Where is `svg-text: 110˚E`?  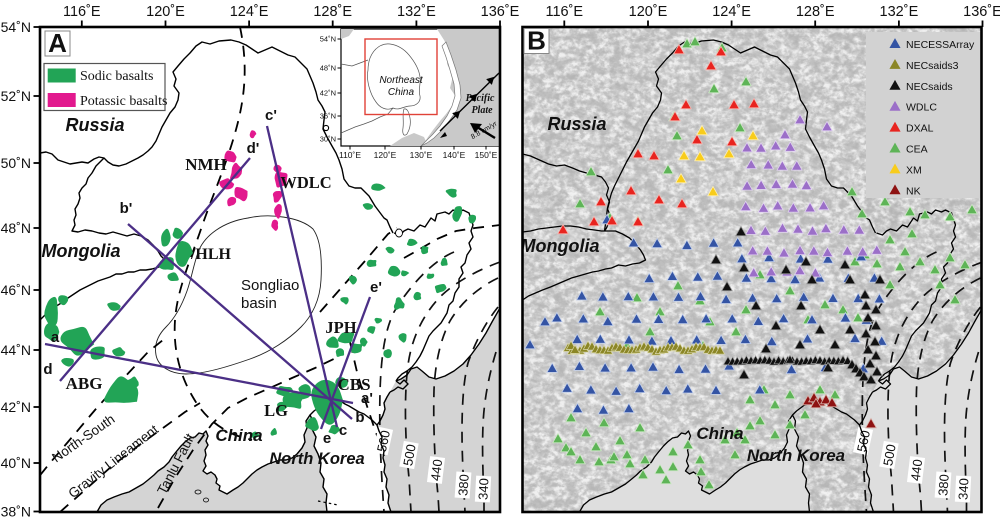 svg-text: 110˚E is located at coordinates (350, 155).